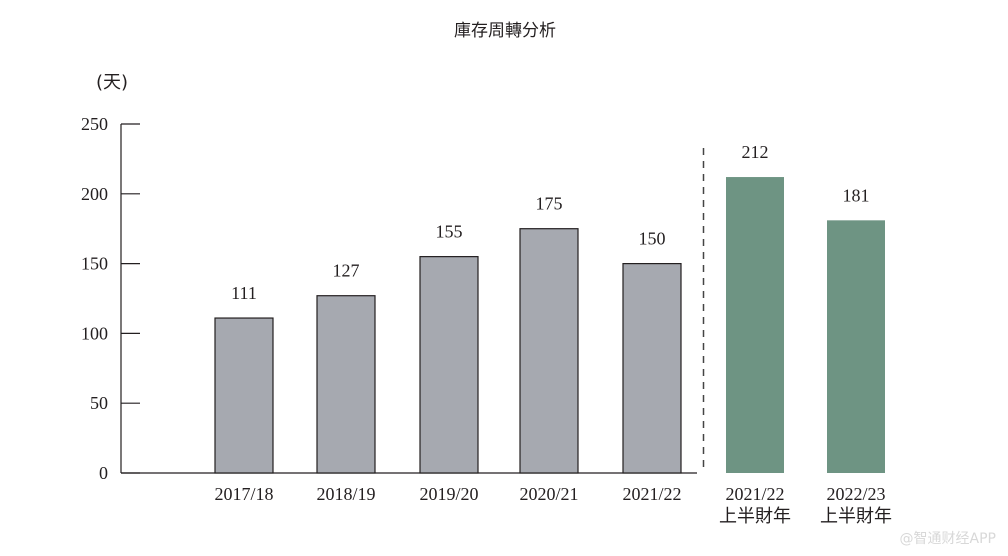 This screenshot has height=556, width=1008. Describe the element at coordinates (755, 152) in the screenshot. I see `data-label: 212` at that location.